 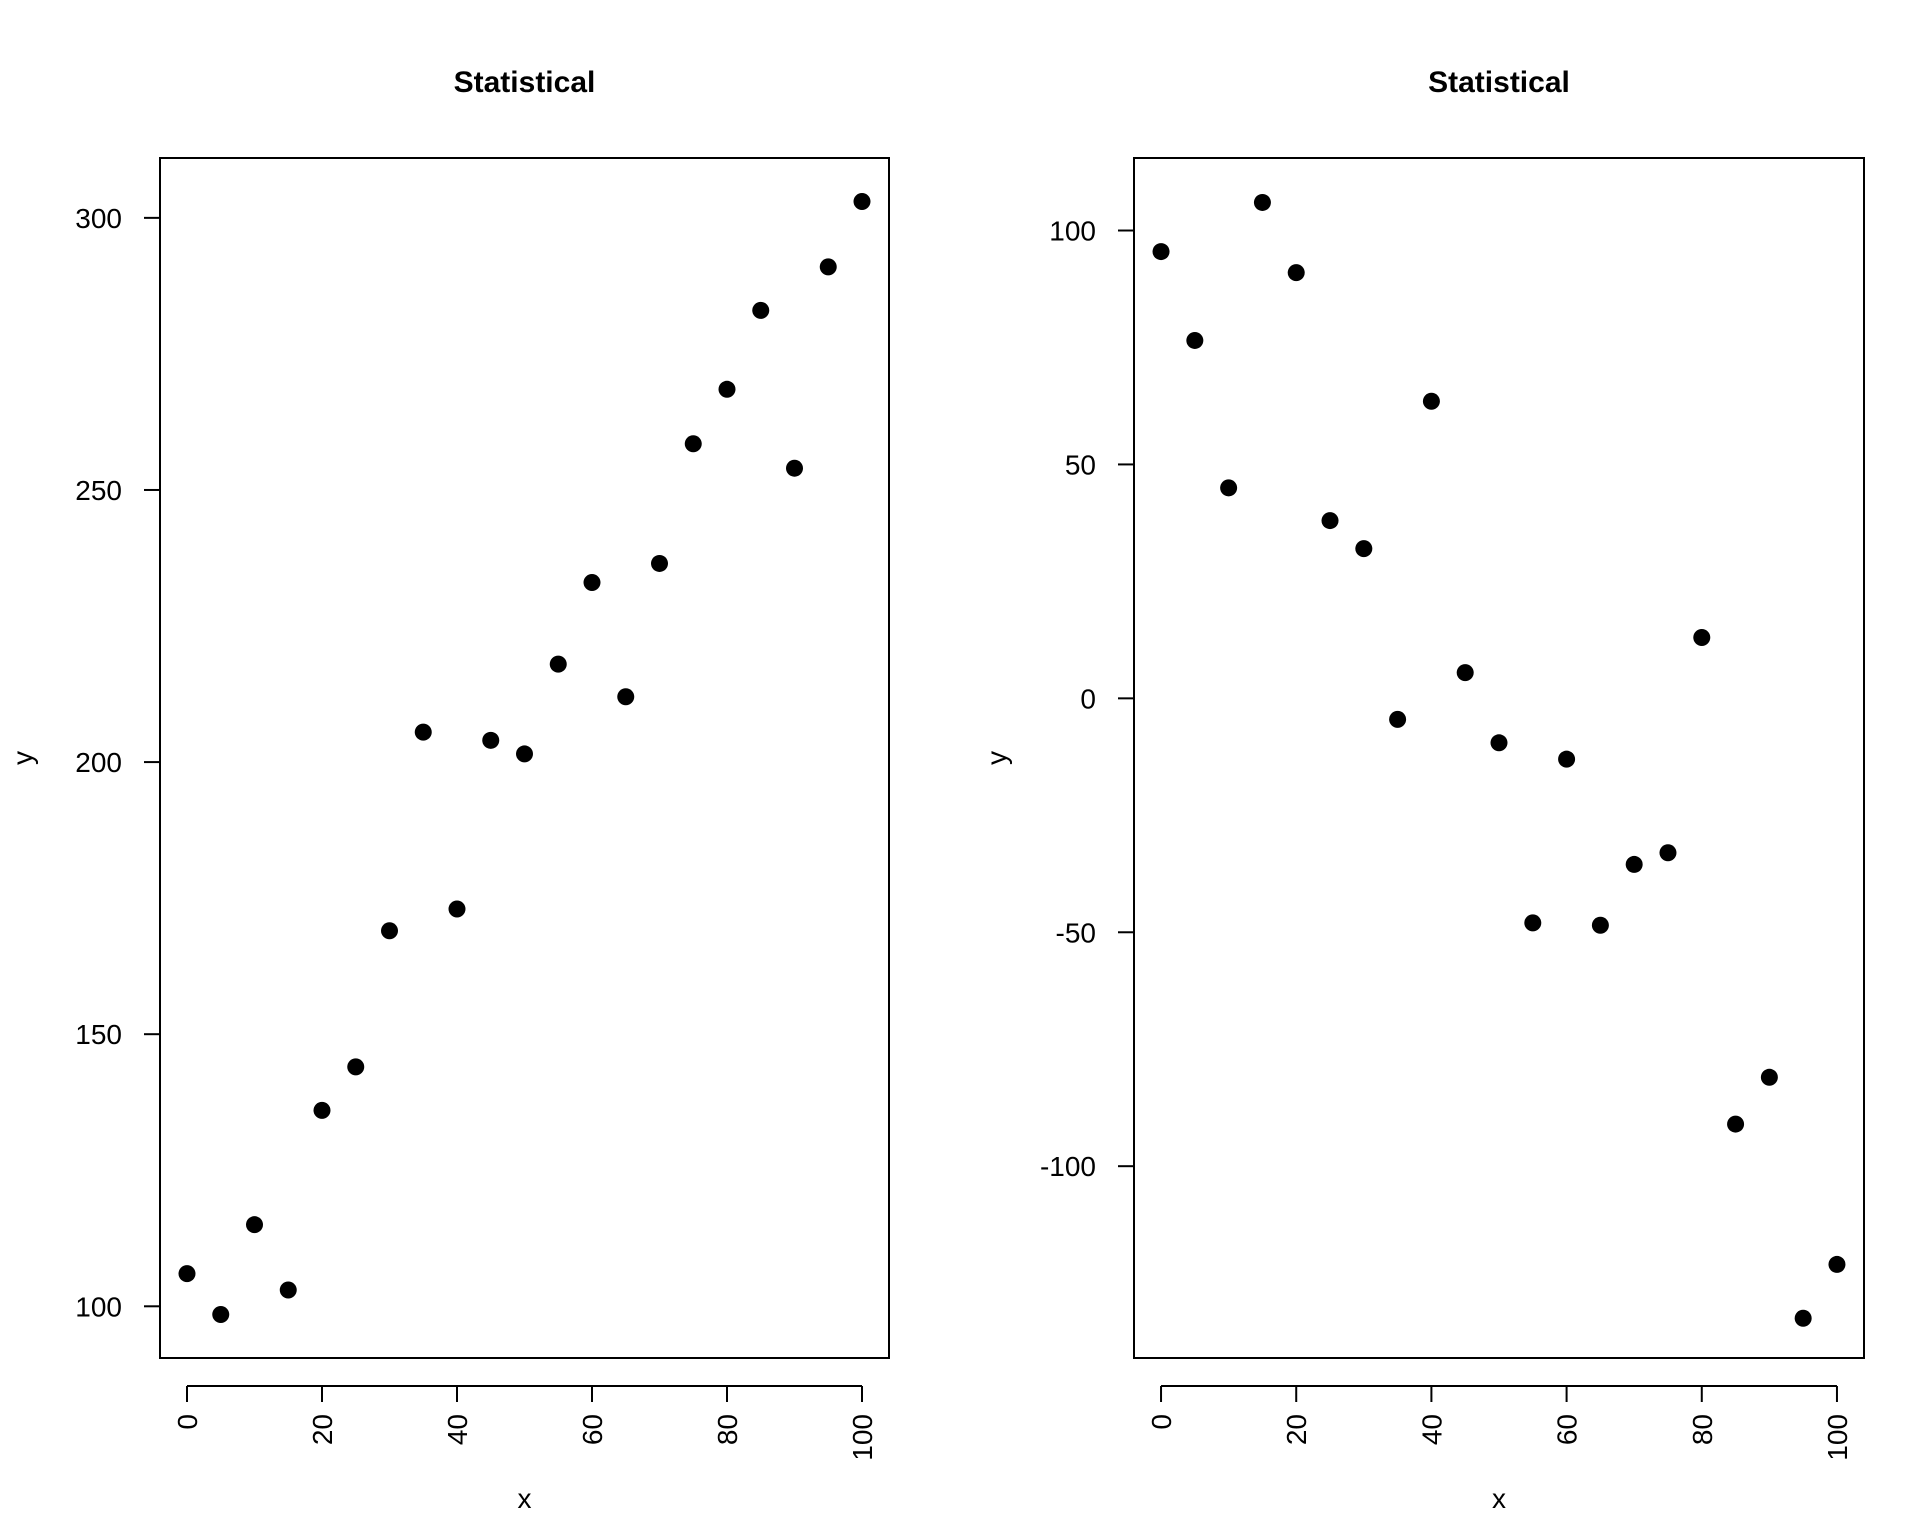 What do you see at coordinates (98, 490) in the screenshot?
I see `y-tick-label: 250` at bounding box center [98, 490].